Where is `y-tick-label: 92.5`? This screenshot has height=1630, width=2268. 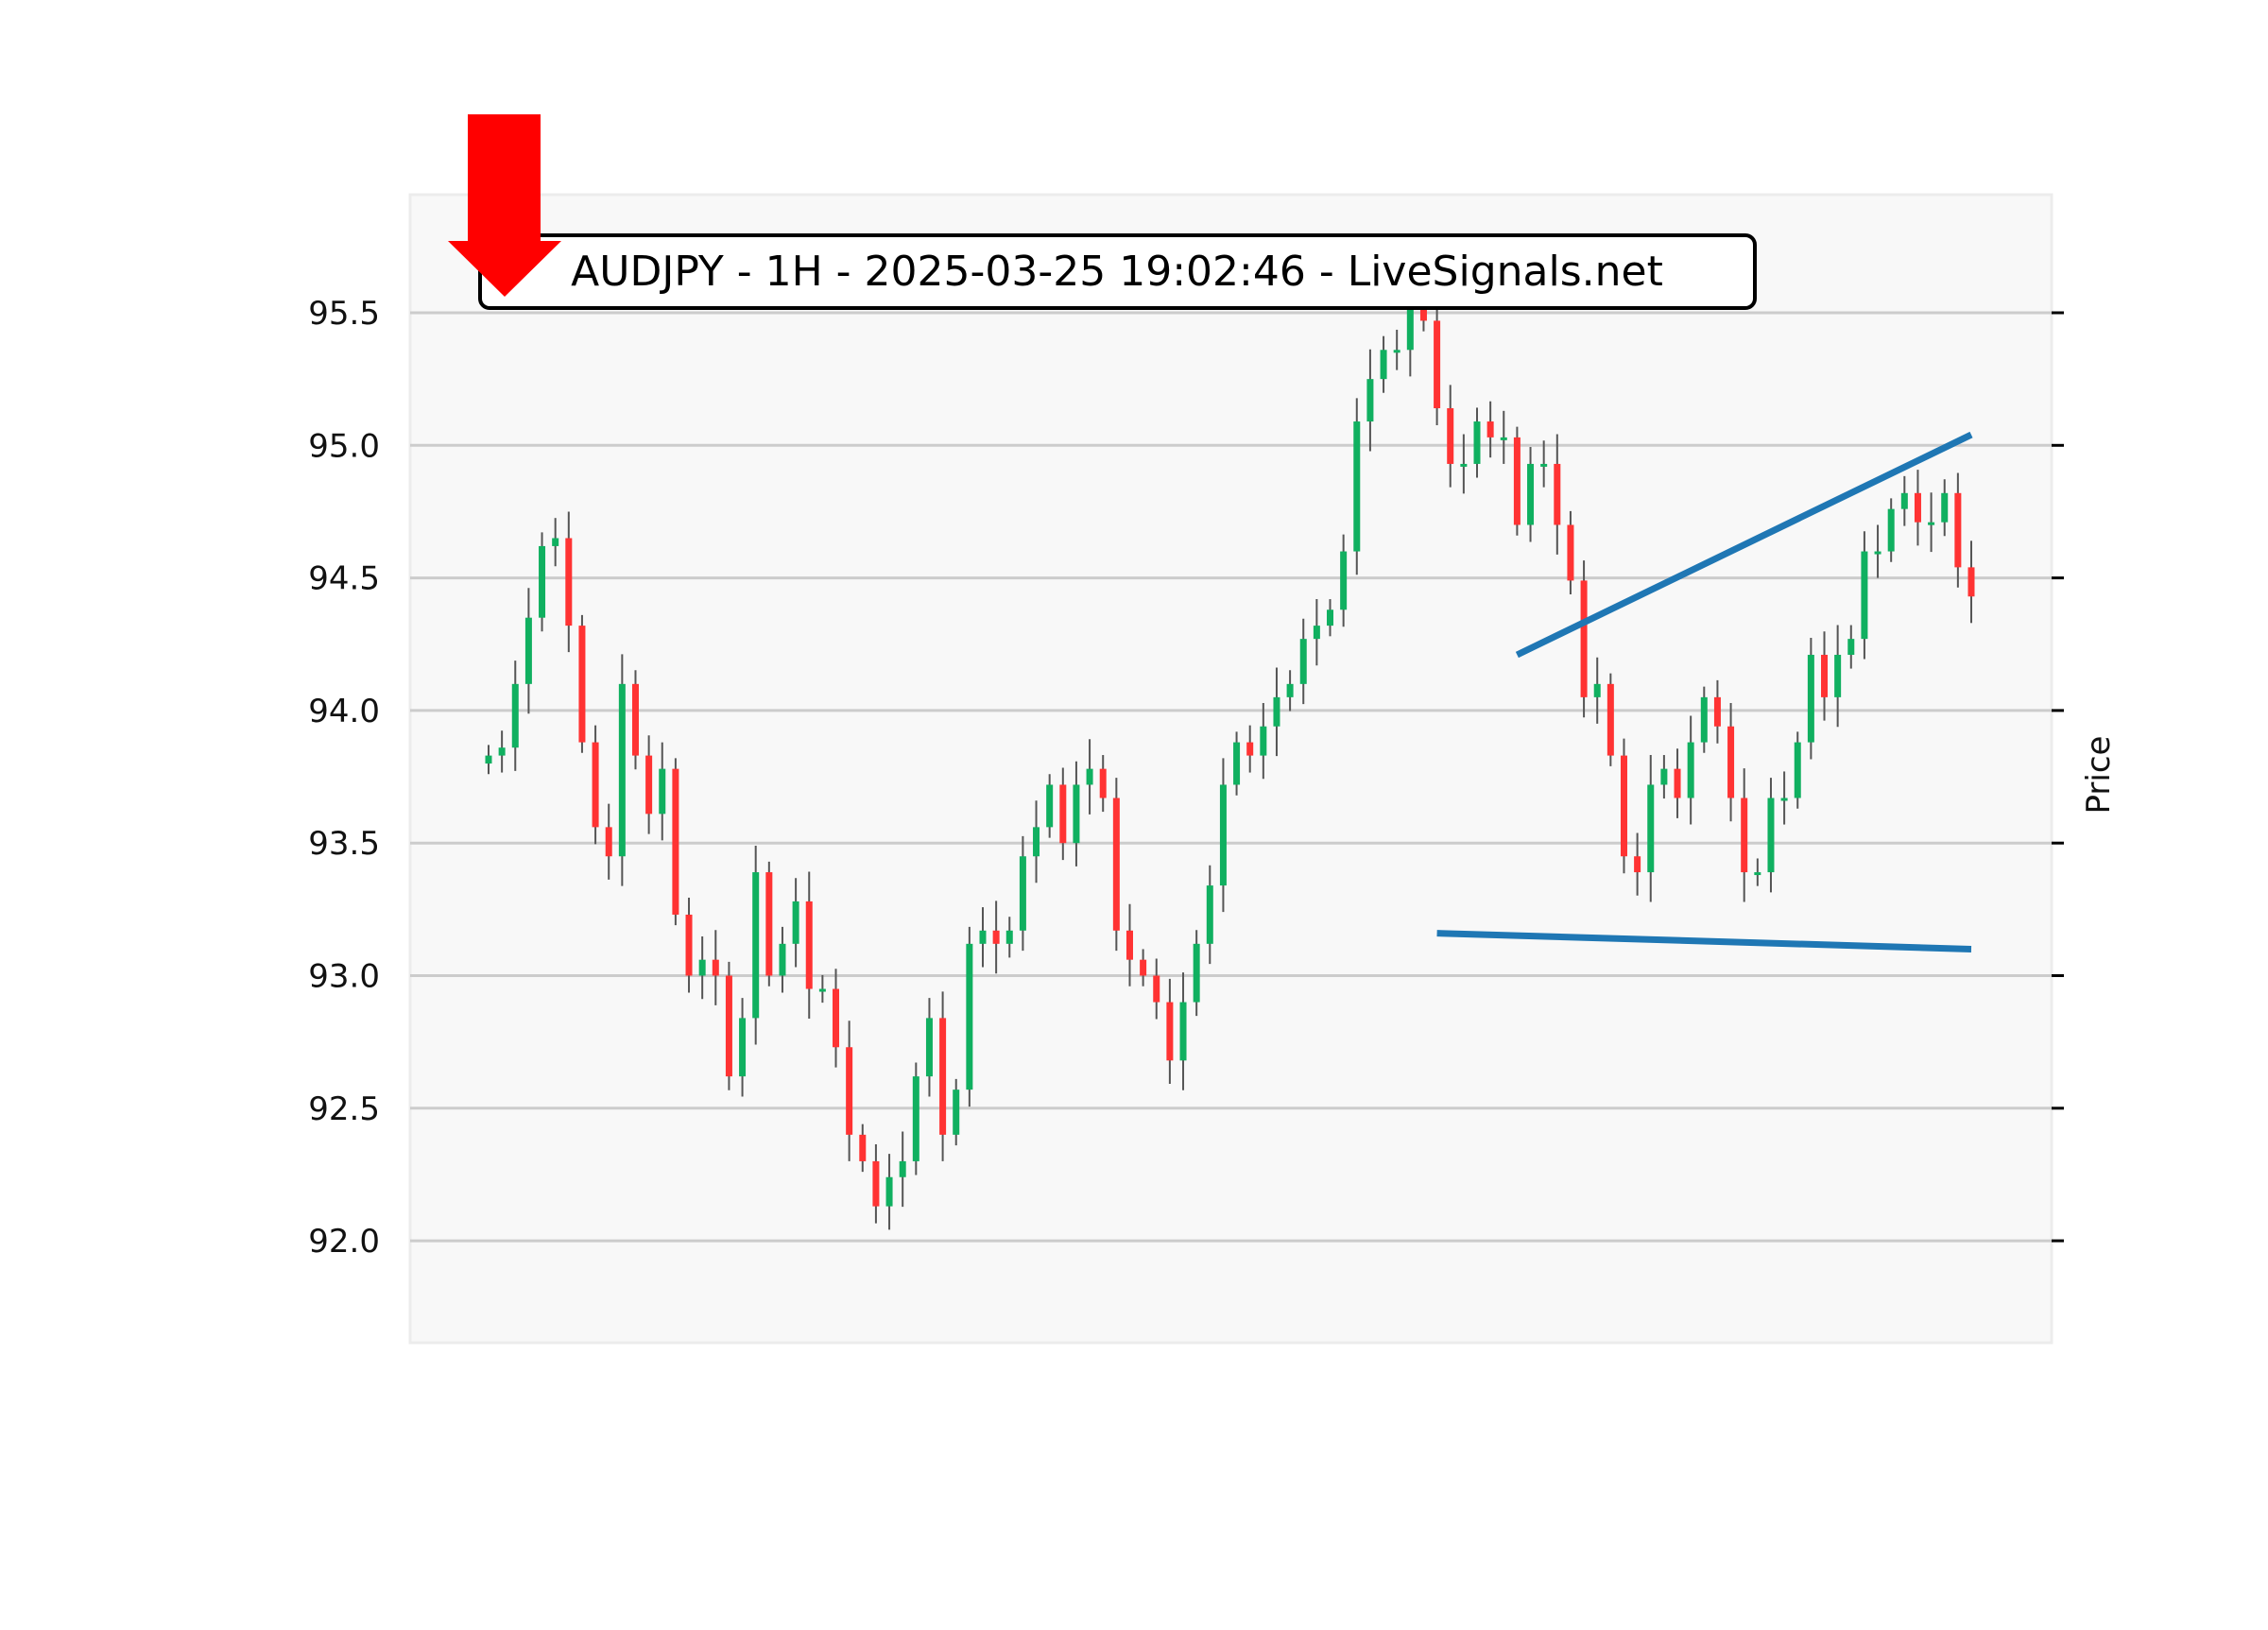 y-tick-label: 92.5 is located at coordinates (344, 1109).